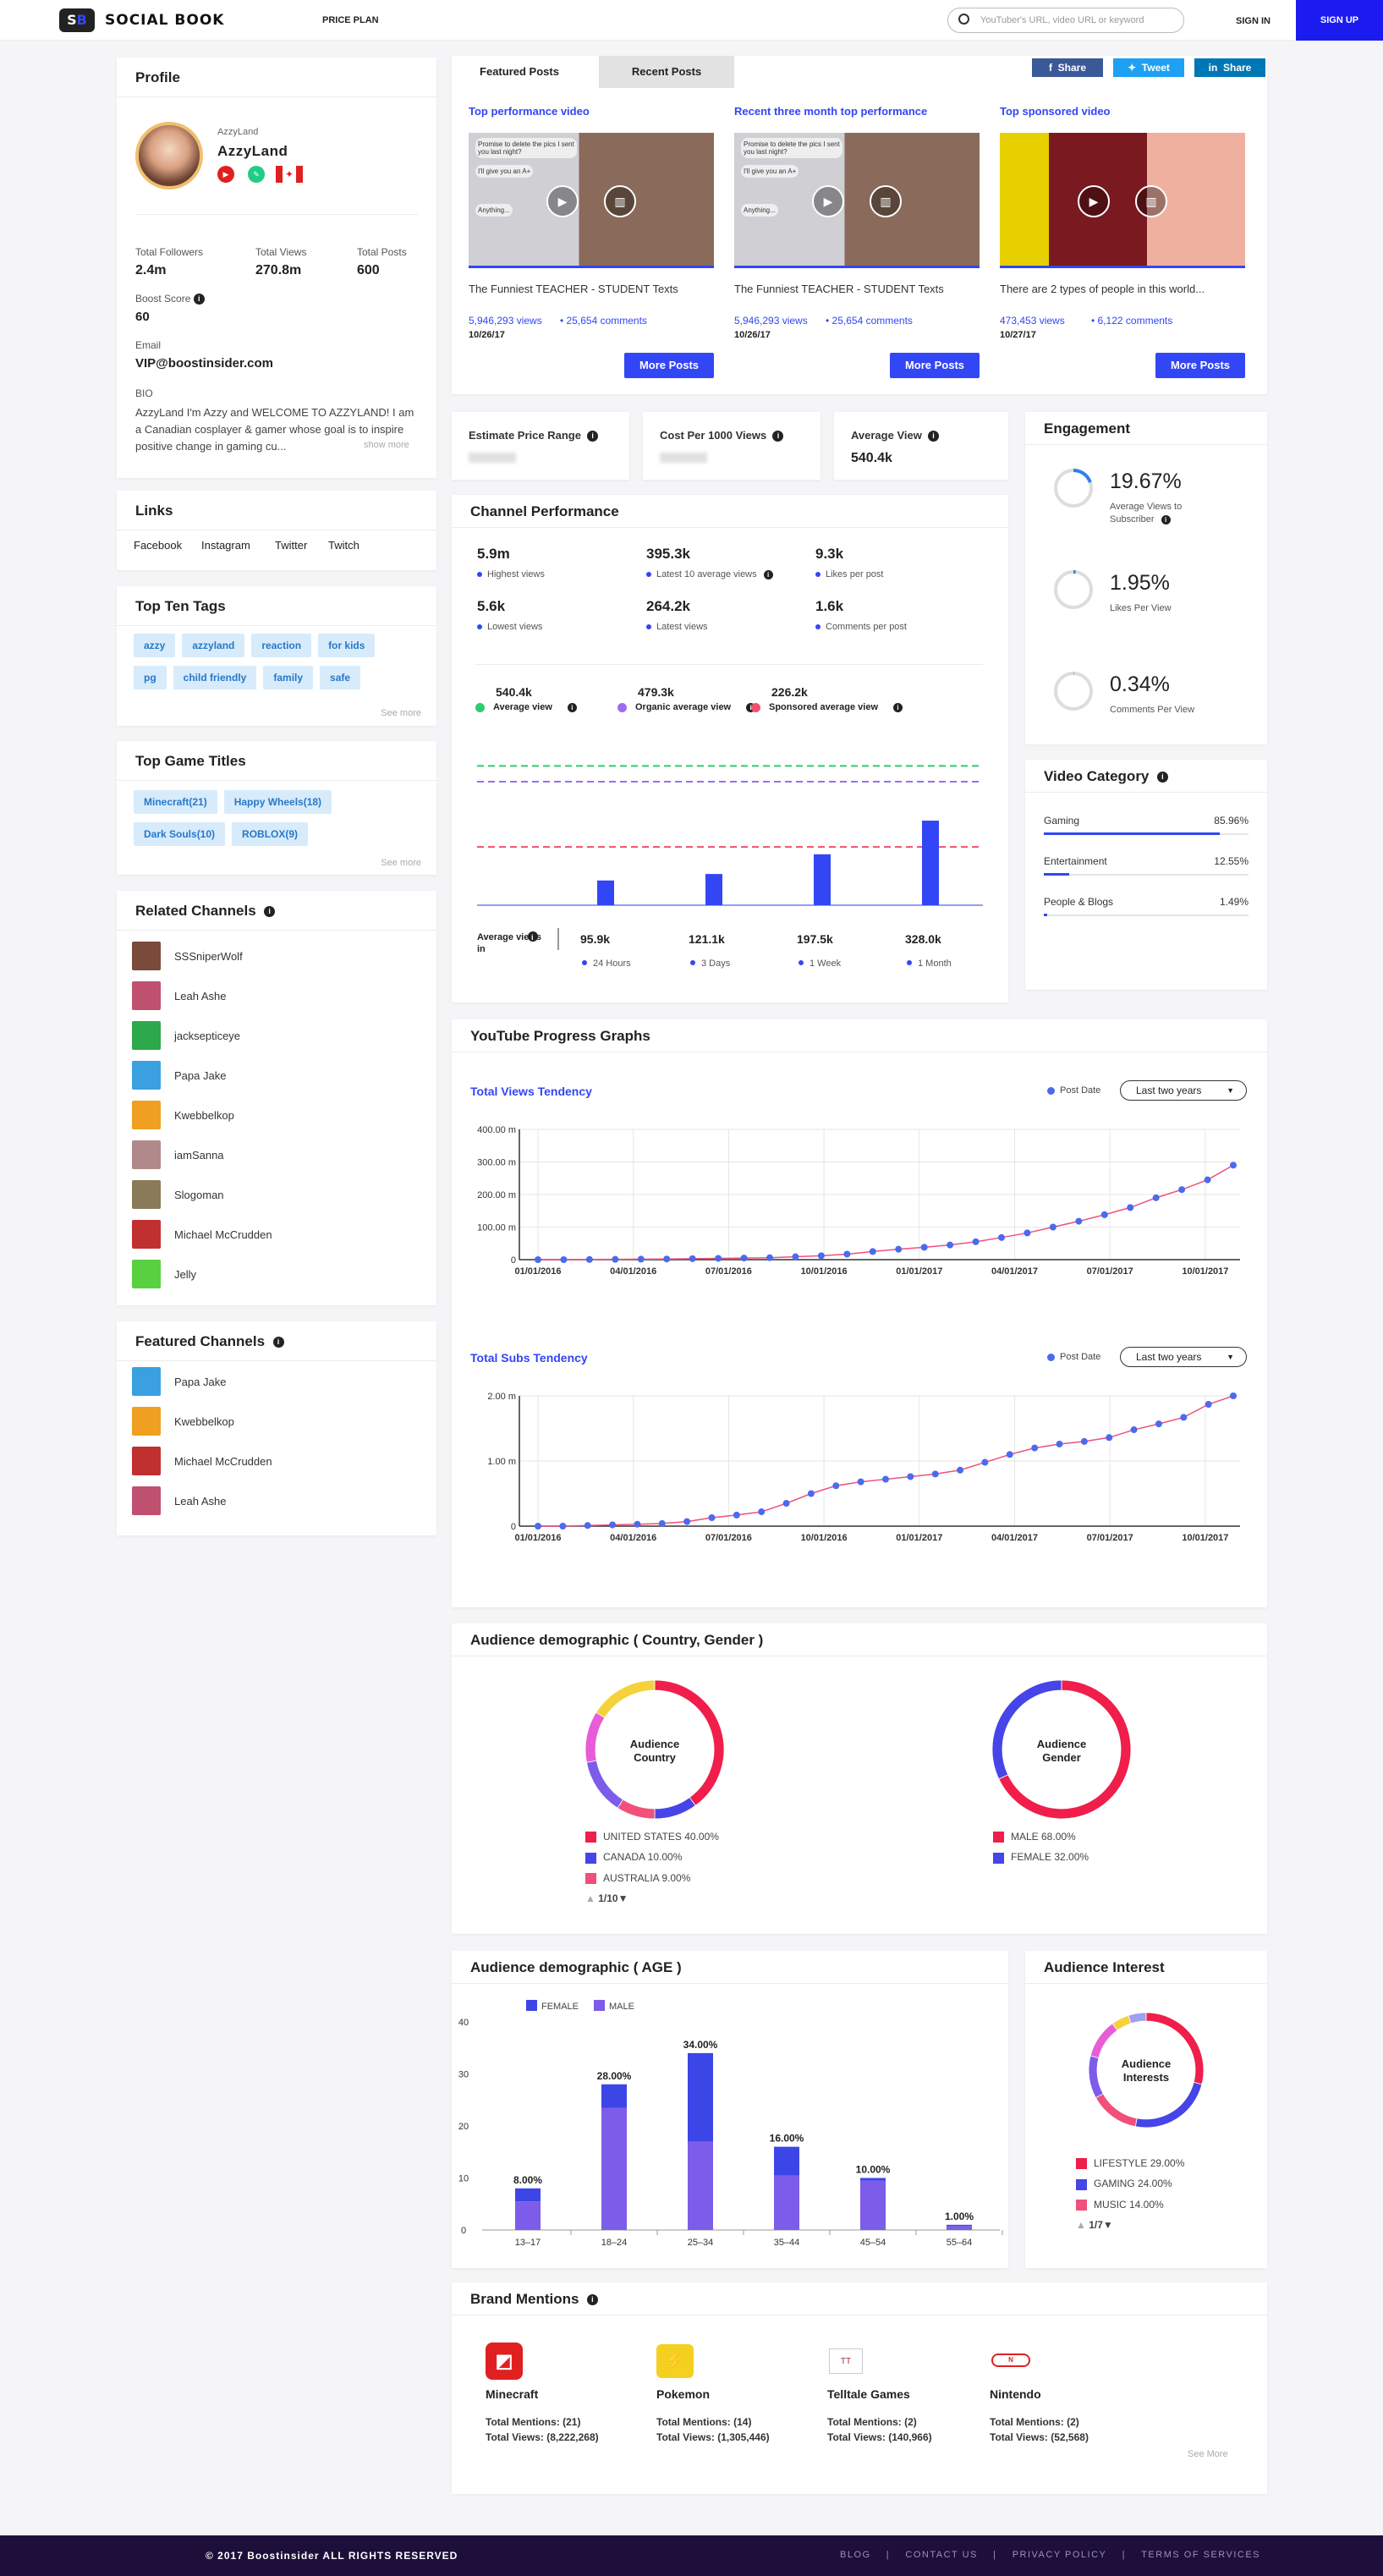  I want to click on tag-chip: reaction, so click(282, 645).